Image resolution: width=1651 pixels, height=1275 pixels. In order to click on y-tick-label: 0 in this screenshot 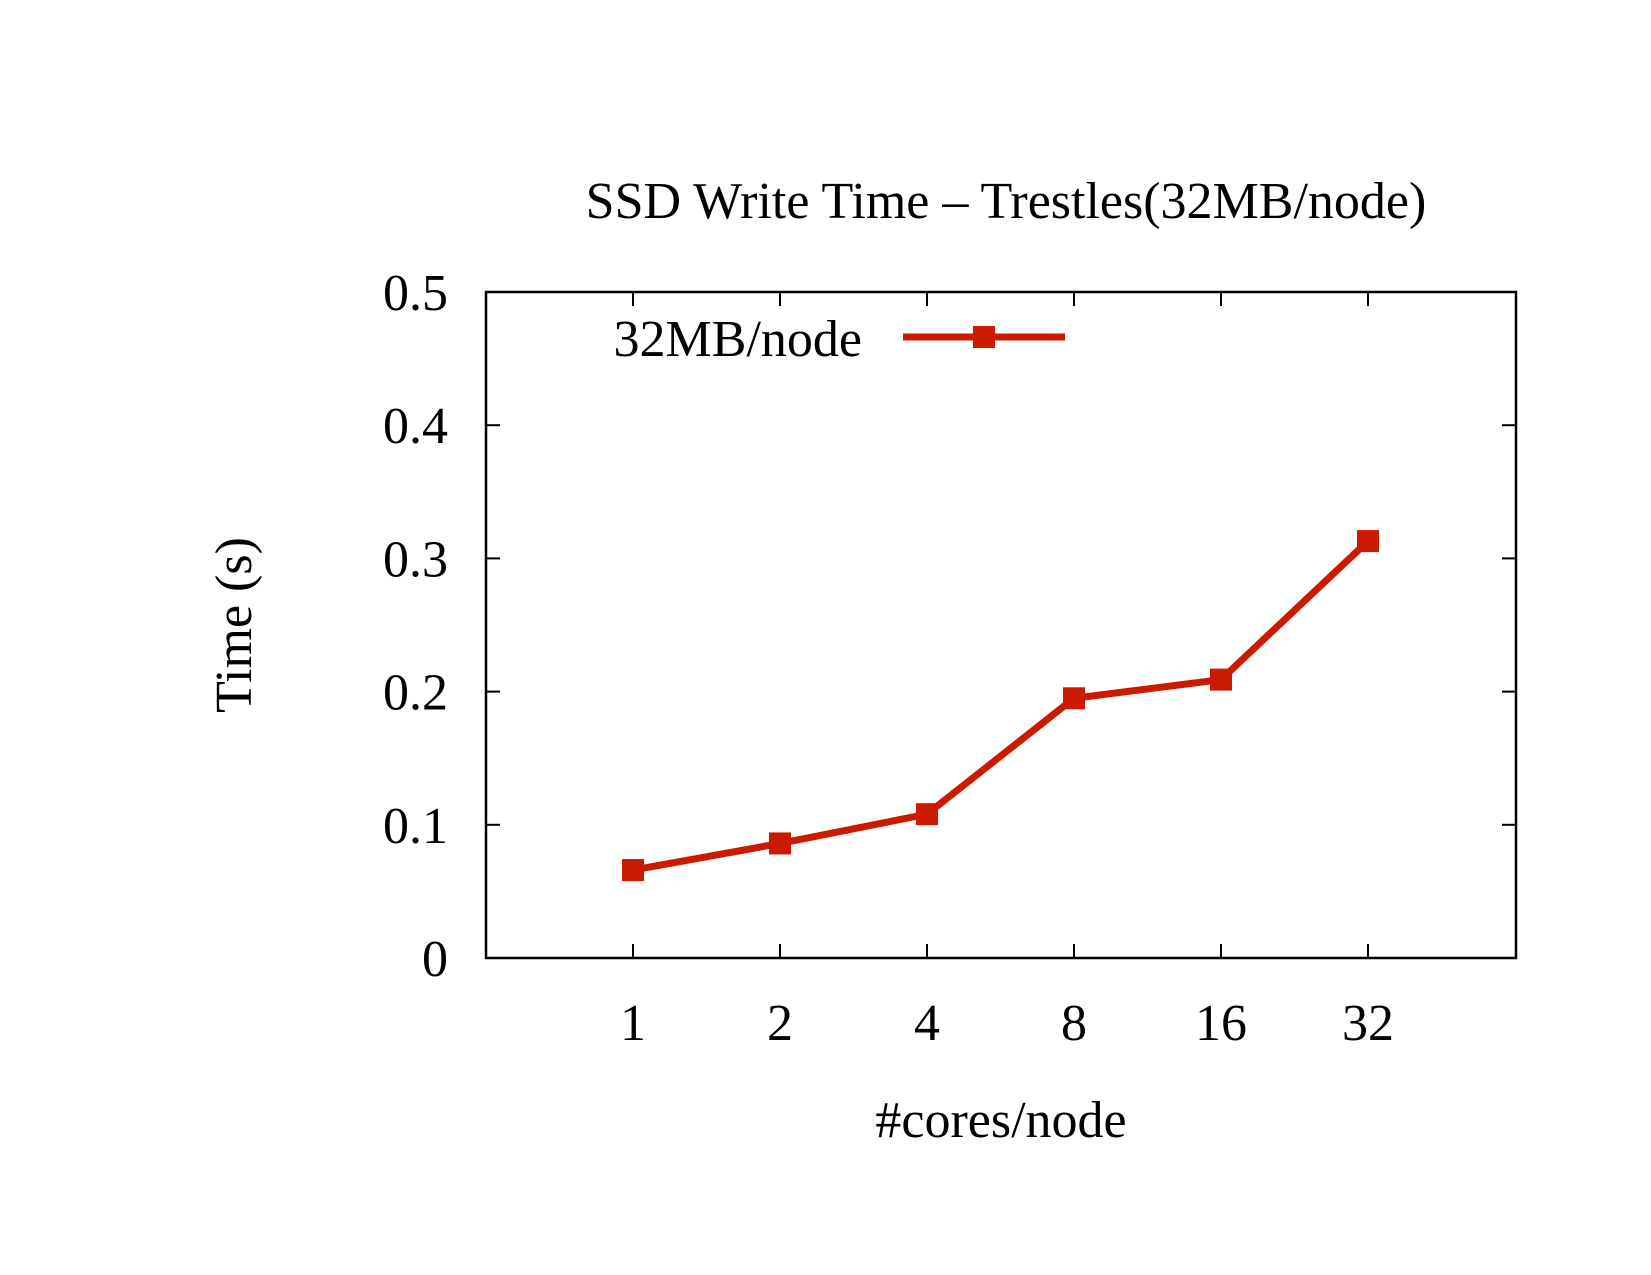, I will do `click(435, 959)`.